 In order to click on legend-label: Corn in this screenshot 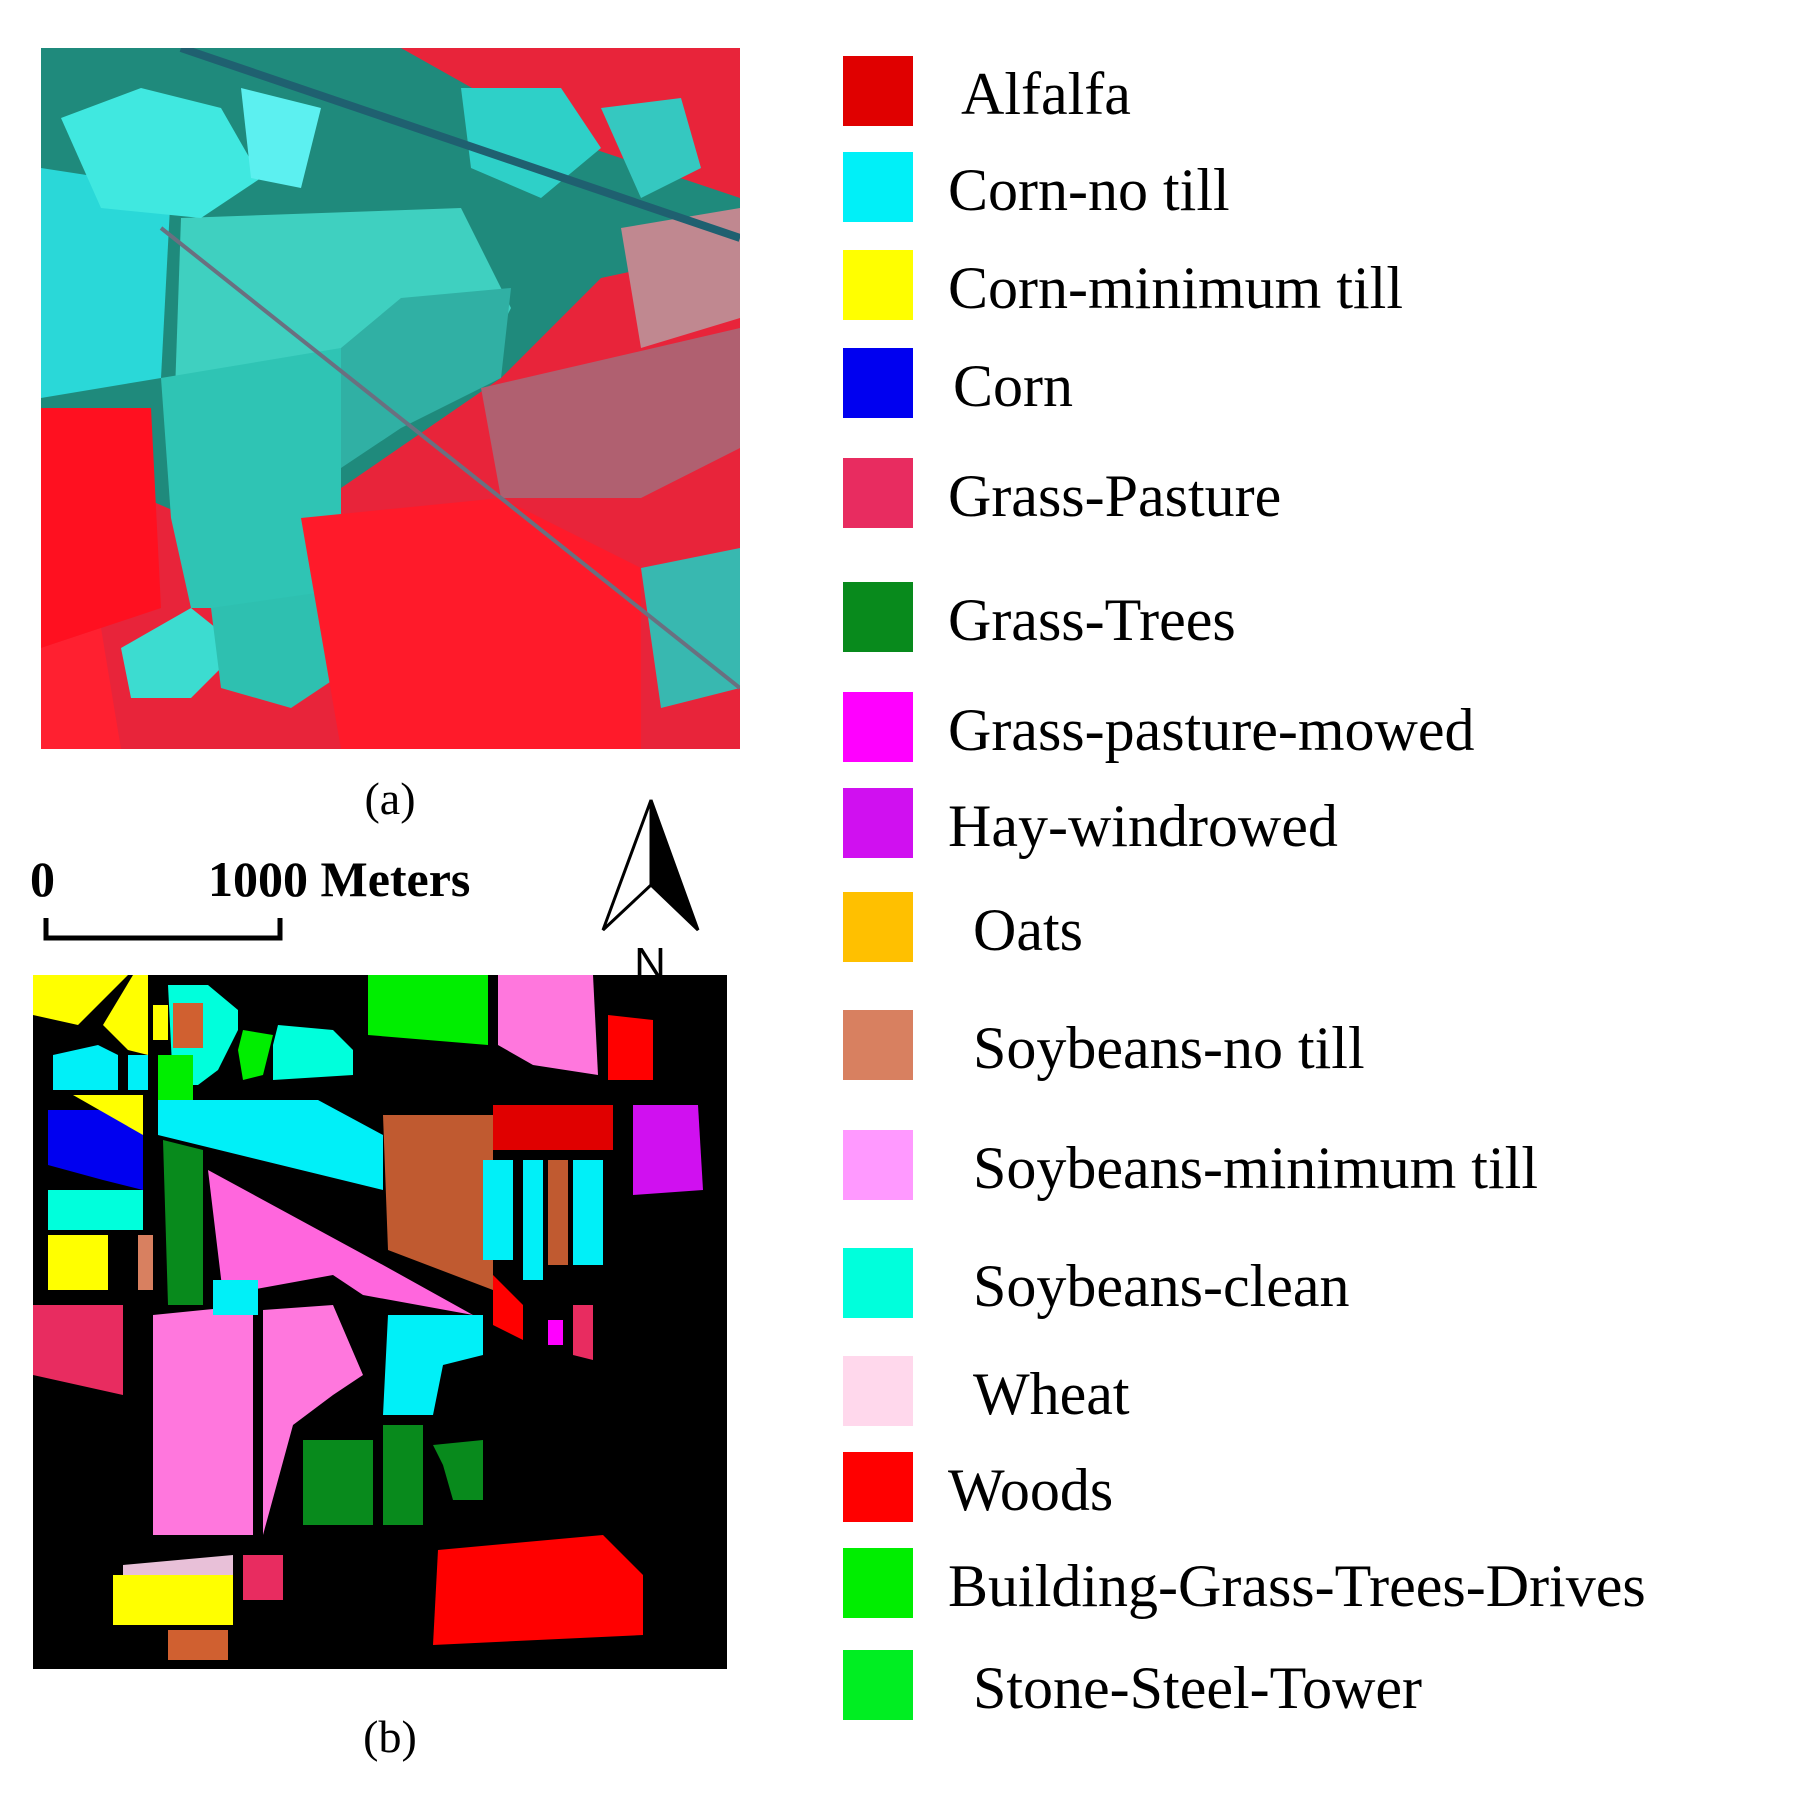, I will do `click(1013, 386)`.